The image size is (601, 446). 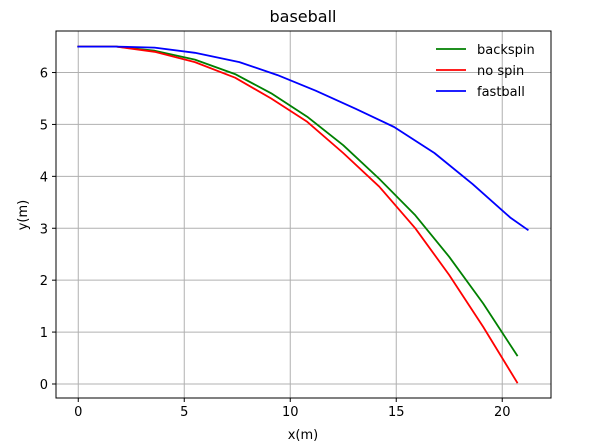 I want to click on y-axis: 0 1 2 3 4 5 6, so click(x=48, y=230).